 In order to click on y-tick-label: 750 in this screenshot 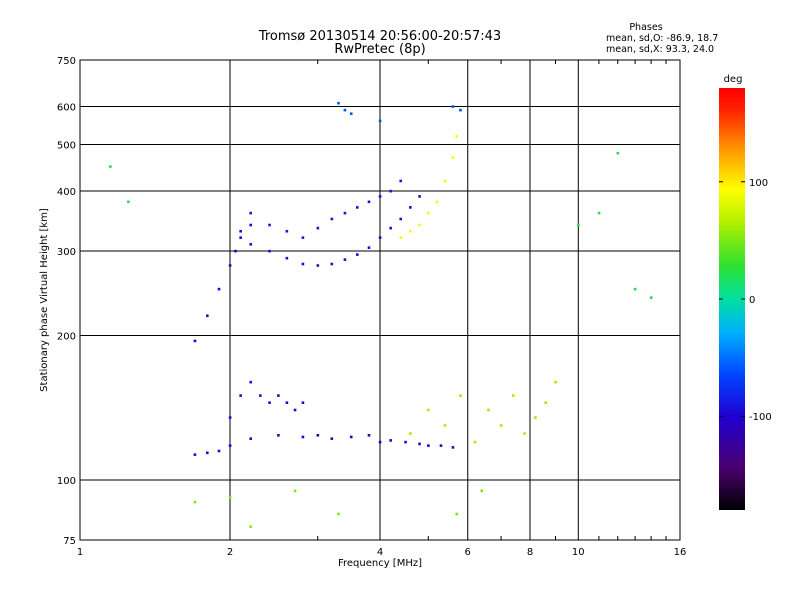, I will do `click(66, 61)`.